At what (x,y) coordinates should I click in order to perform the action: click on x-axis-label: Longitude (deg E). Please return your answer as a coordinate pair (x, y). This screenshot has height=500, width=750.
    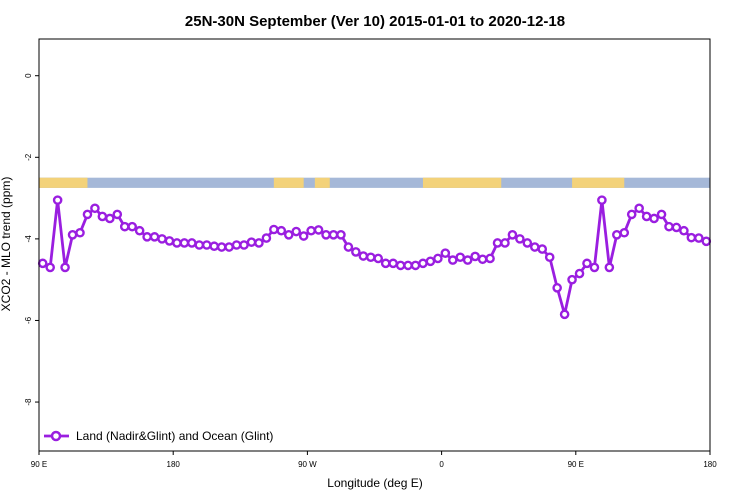
    Looking at the image, I should click on (374, 483).